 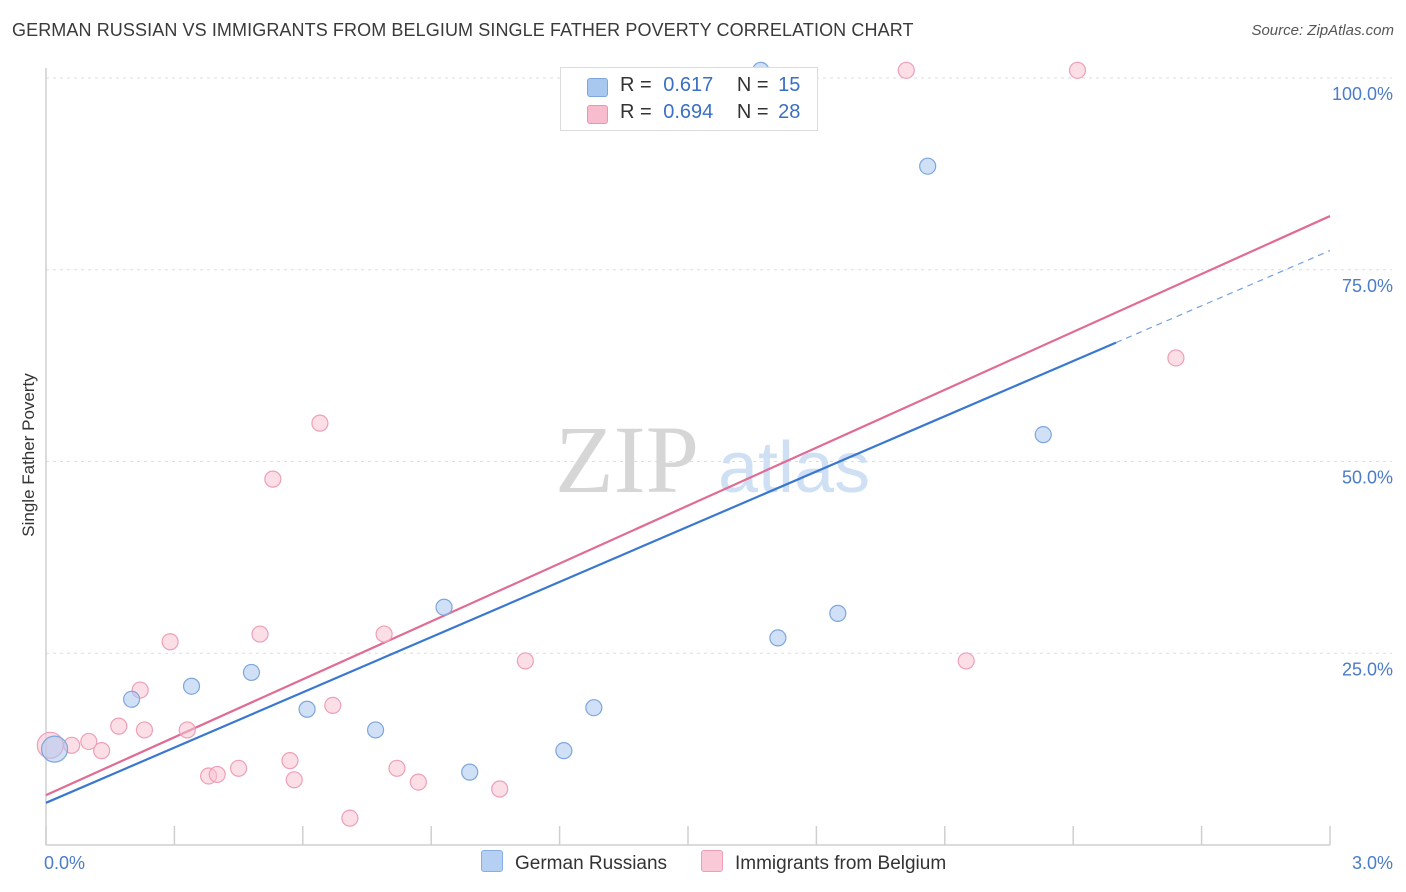 What do you see at coordinates (712, 459) in the screenshot?
I see `watermark: ZIP atlas` at bounding box center [712, 459].